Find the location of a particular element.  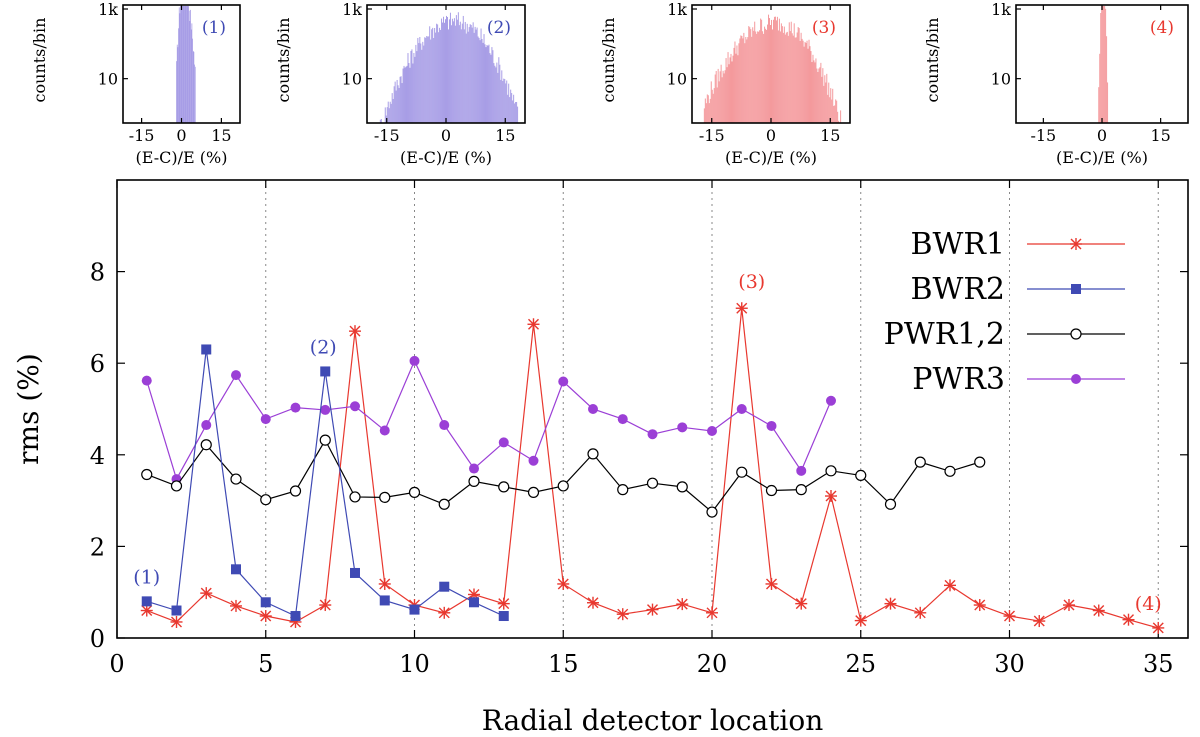

x-axis-label: Radial detector location is located at coordinates (653, 720).